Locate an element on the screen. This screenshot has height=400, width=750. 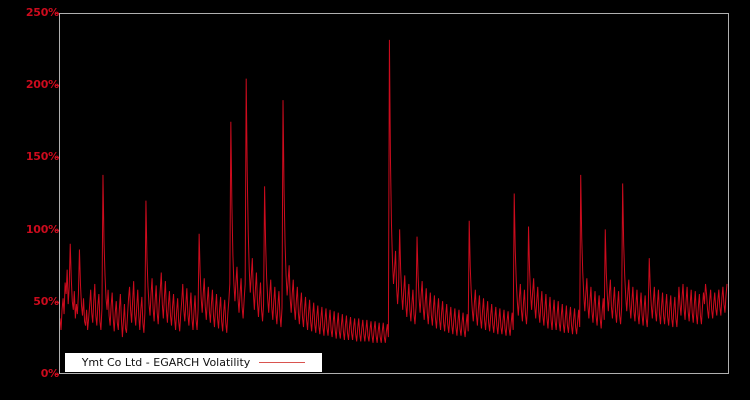
y-axis: 0% 50% 100% 150% 200% 250% is located at coordinates (29, 200).